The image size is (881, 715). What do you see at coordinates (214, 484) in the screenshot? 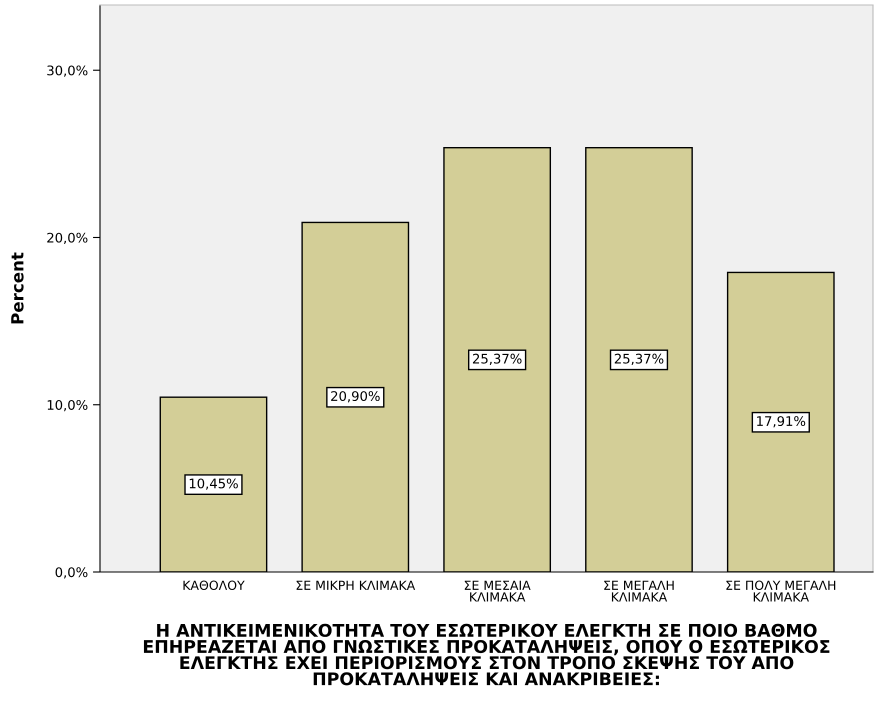
I see `data-label: 10,45%` at bounding box center [214, 484].